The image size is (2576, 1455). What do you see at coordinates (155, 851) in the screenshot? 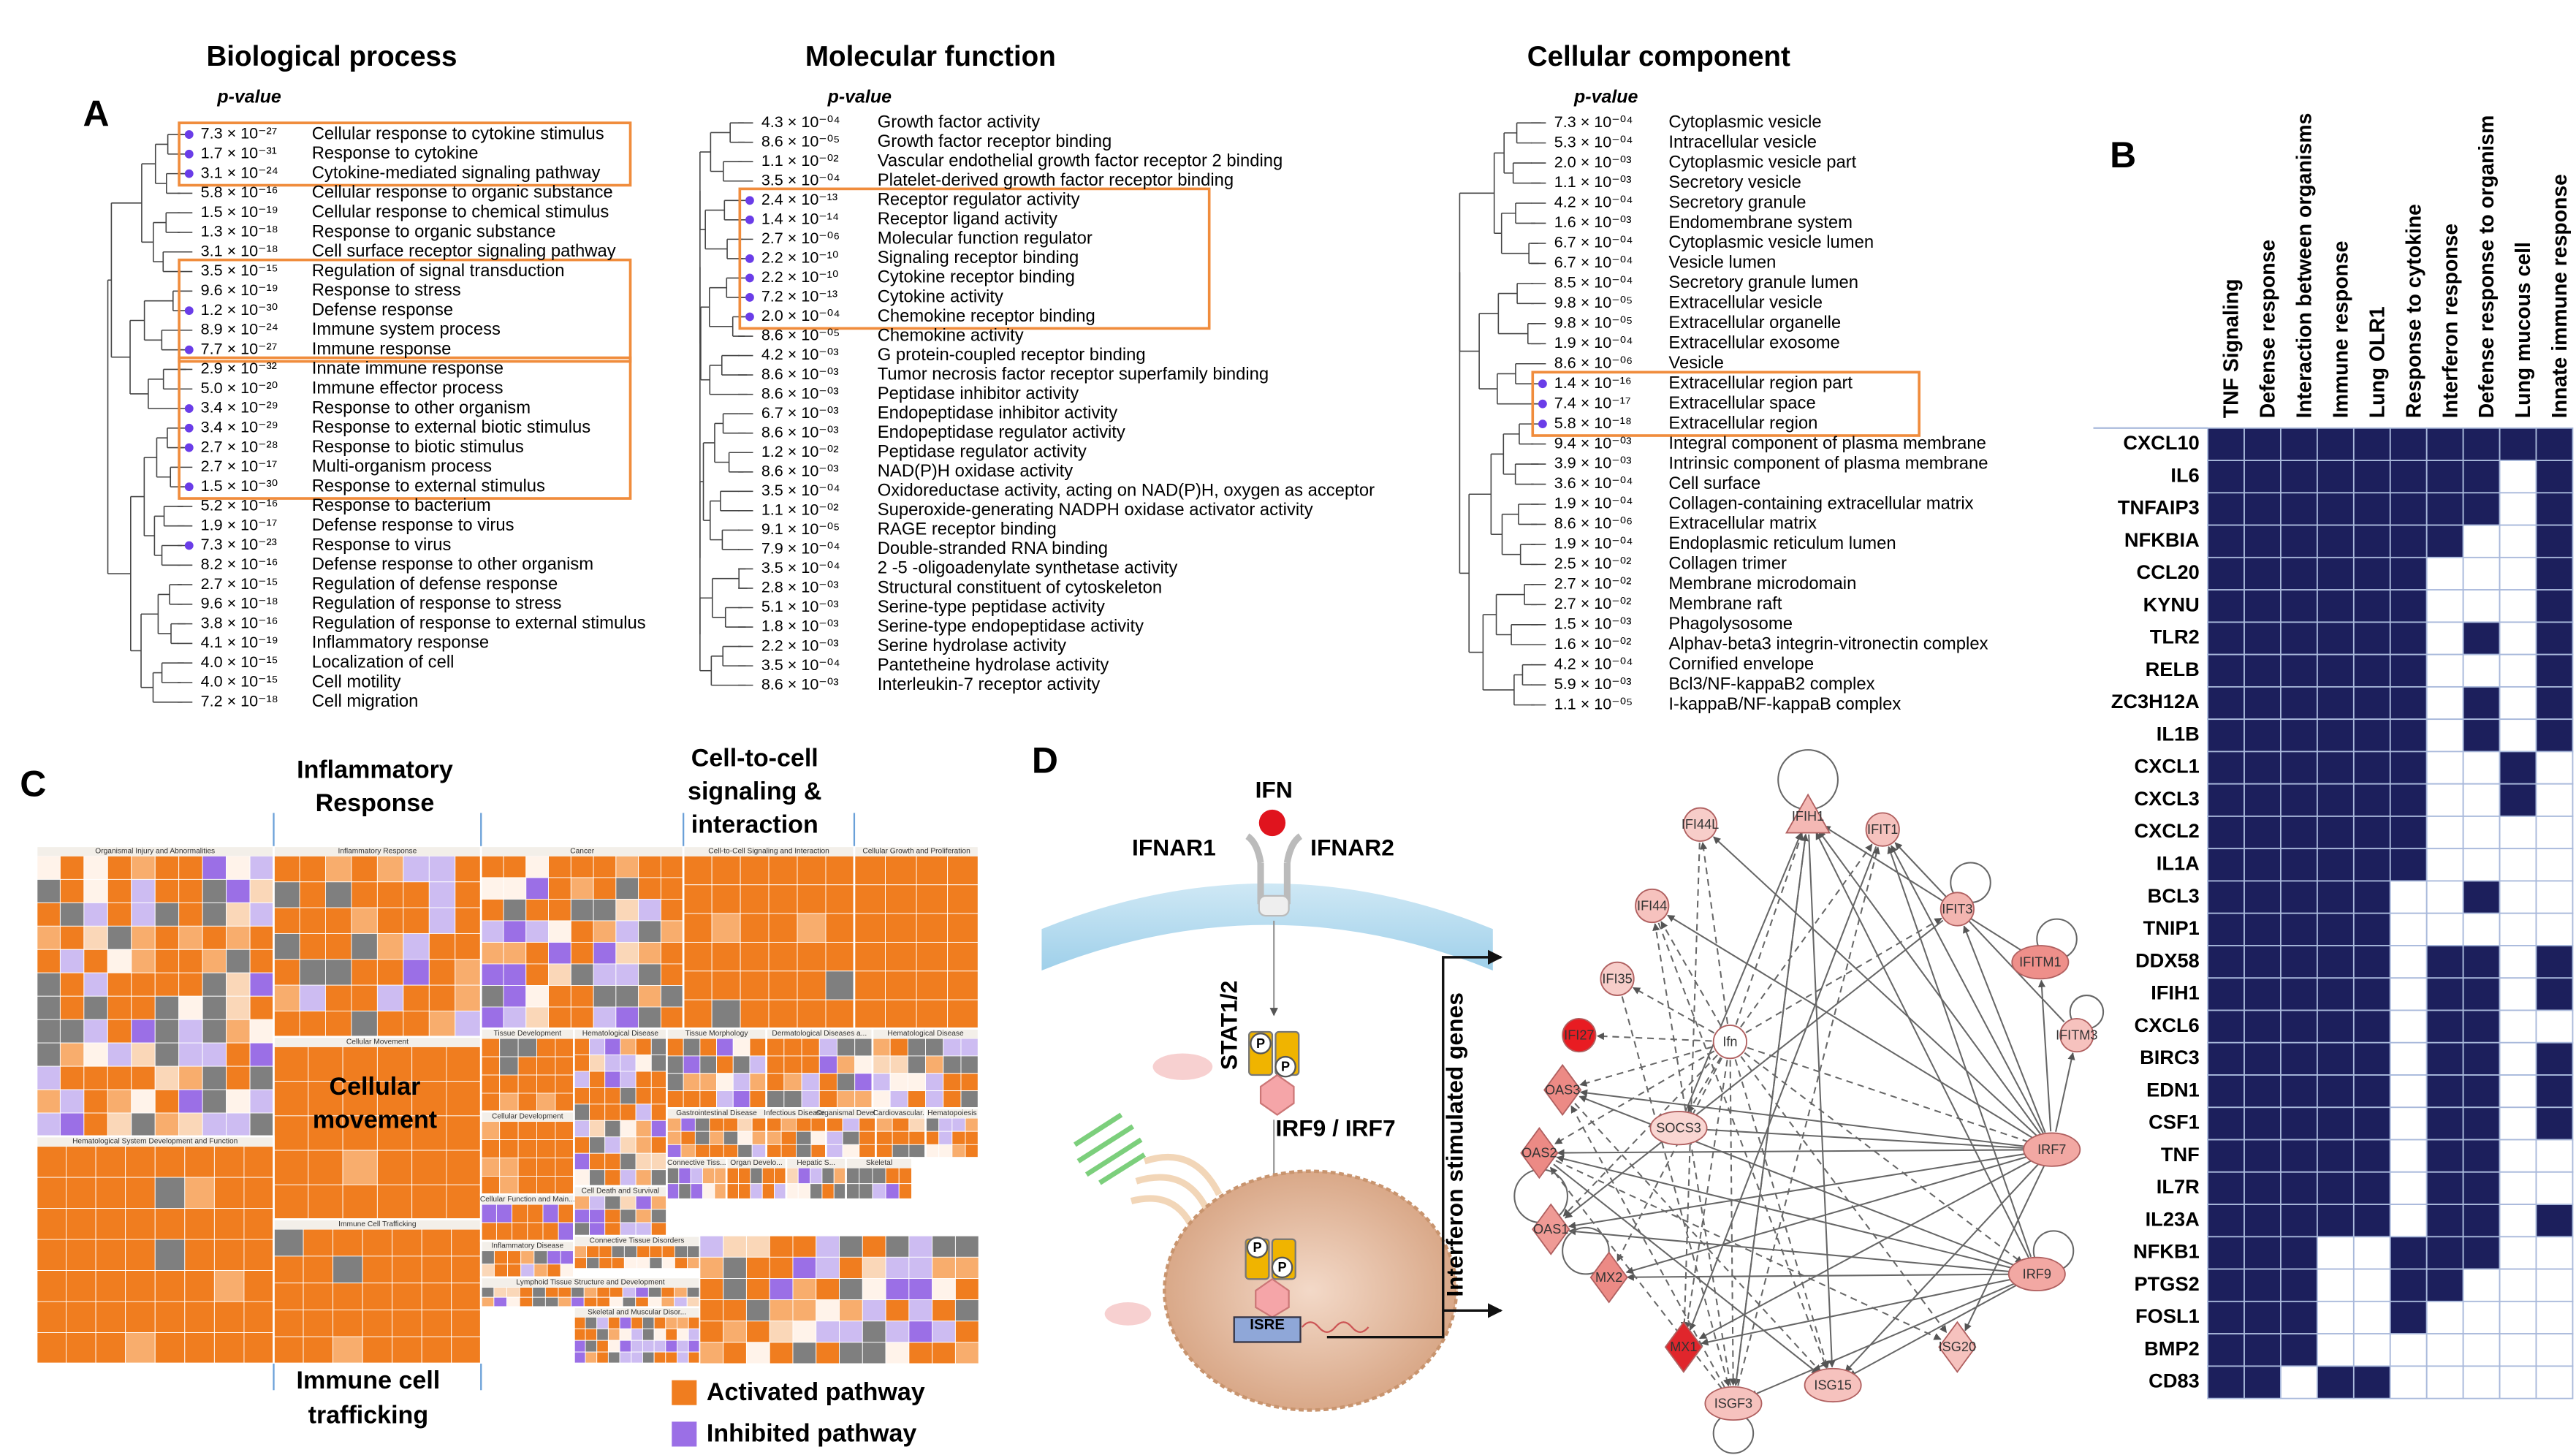
I see `section-header` at bounding box center [155, 851].